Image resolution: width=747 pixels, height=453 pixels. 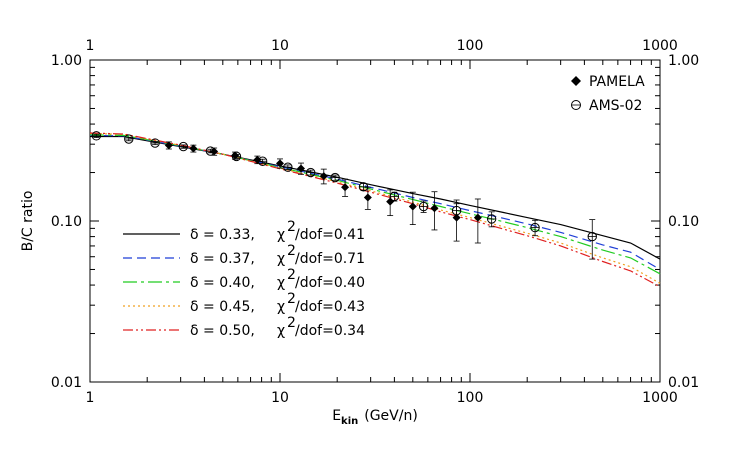 What do you see at coordinates (291, 275) in the screenshot?
I see `legend-chi-sup-2: 2` at bounding box center [291, 275].